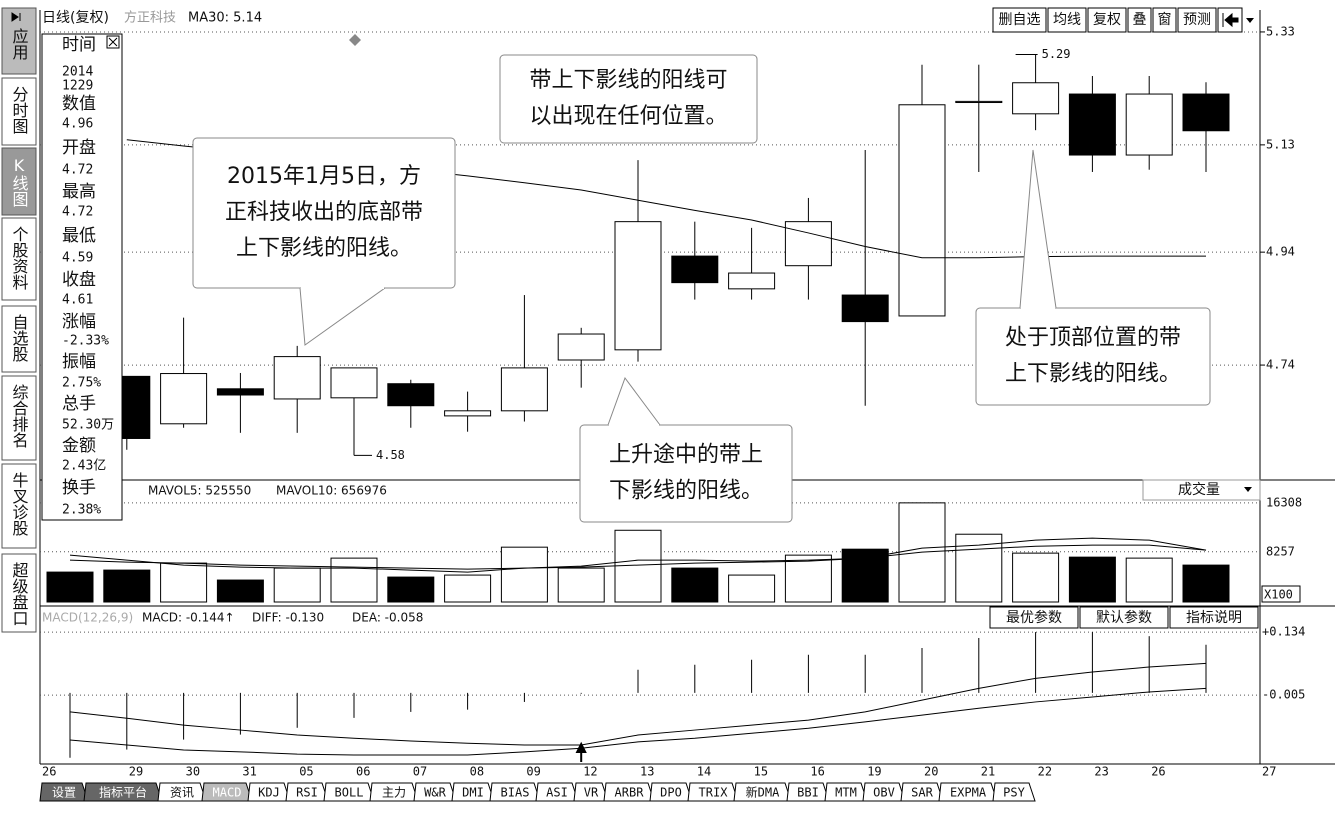  What do you see at coordinates (79, 192) in the screenshot?
I see `info-label: 最高` at bounding box center [79, 192].